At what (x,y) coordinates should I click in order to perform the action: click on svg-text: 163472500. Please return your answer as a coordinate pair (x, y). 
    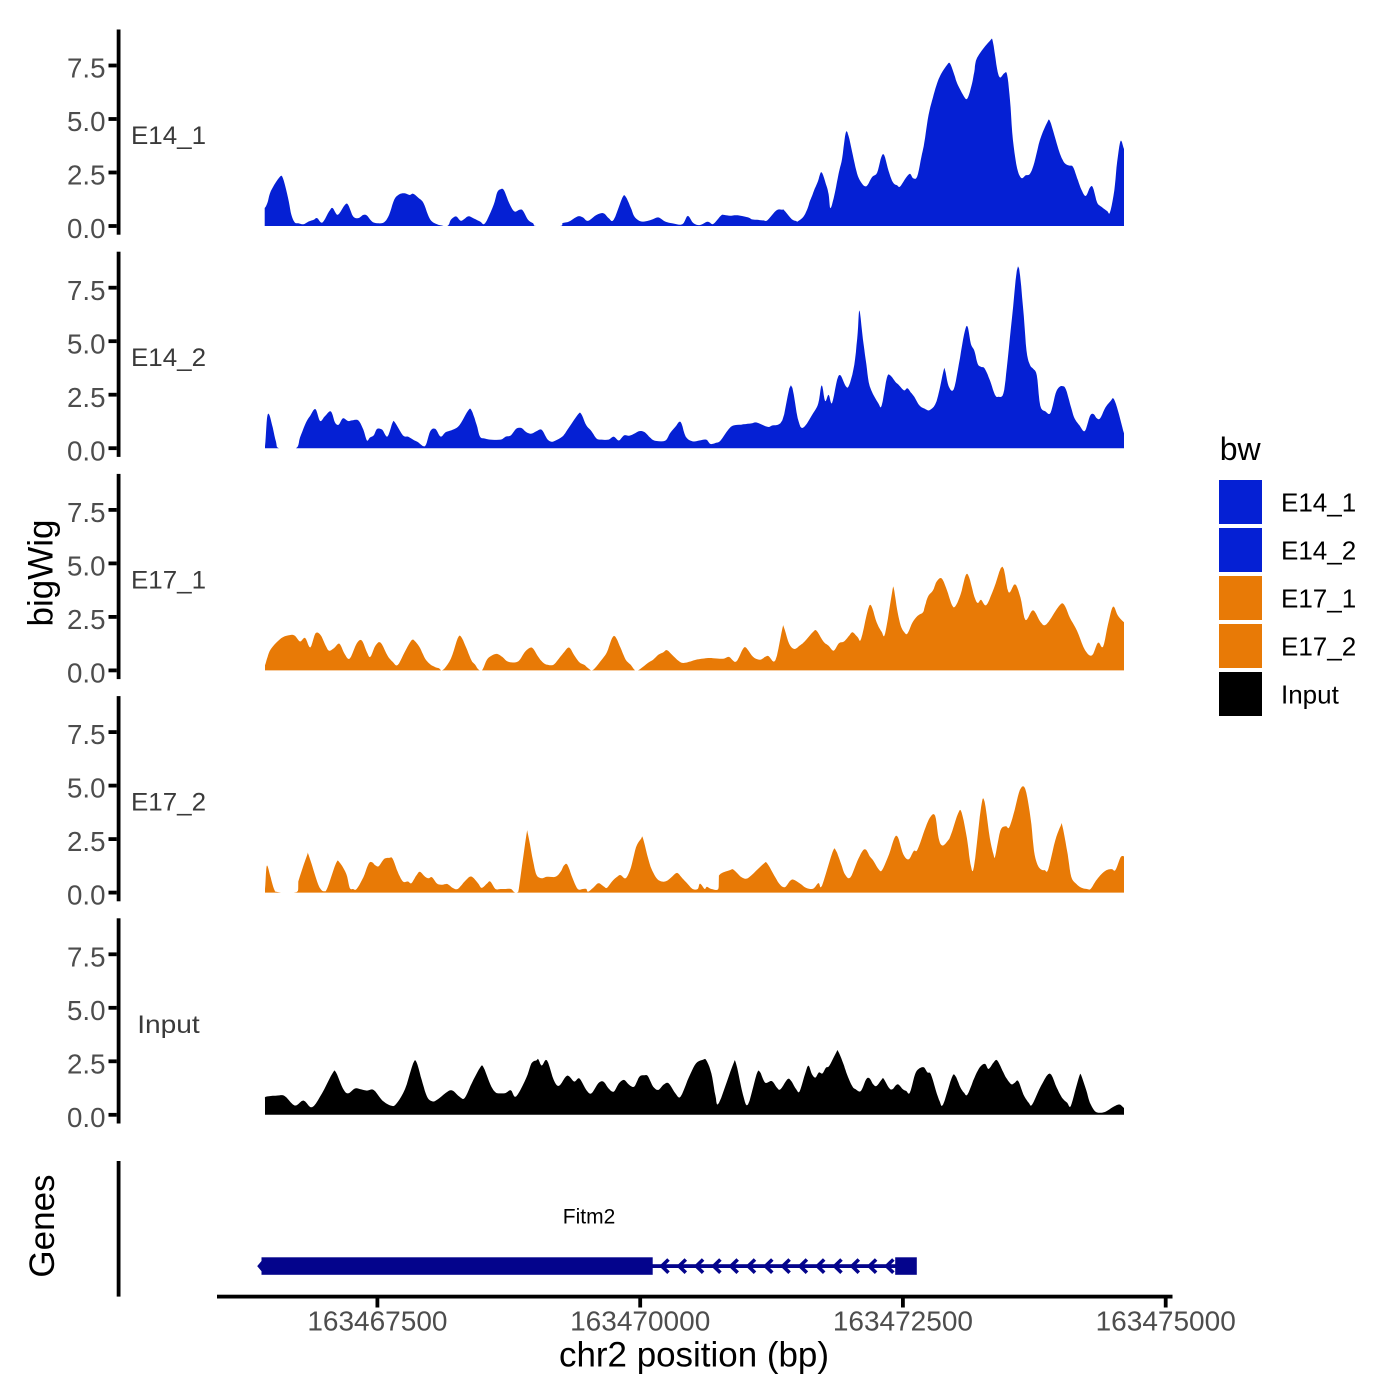
    Looking at the image, I should click on (903, 1321).